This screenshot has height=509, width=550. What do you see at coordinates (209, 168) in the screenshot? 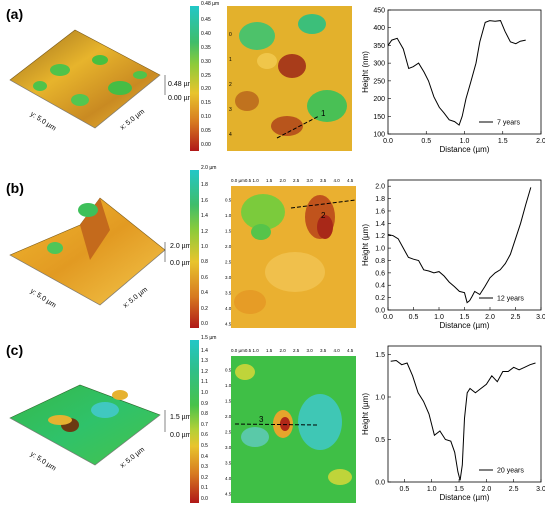
I see `colorbar-top-label: 2.0 µm` at bounding box center [209, 168].